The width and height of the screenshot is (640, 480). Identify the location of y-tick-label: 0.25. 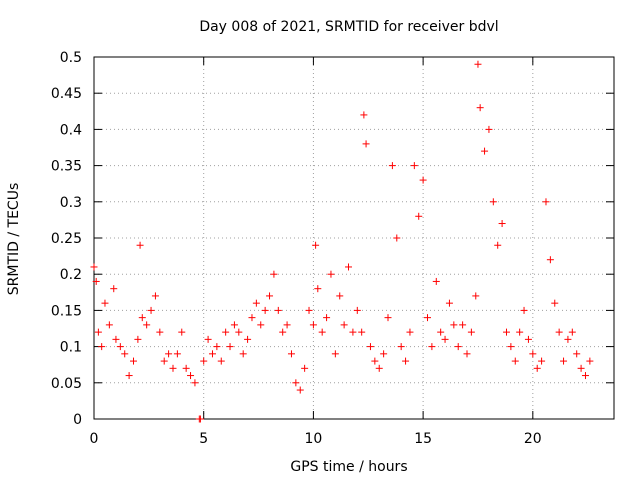
(66, 239).